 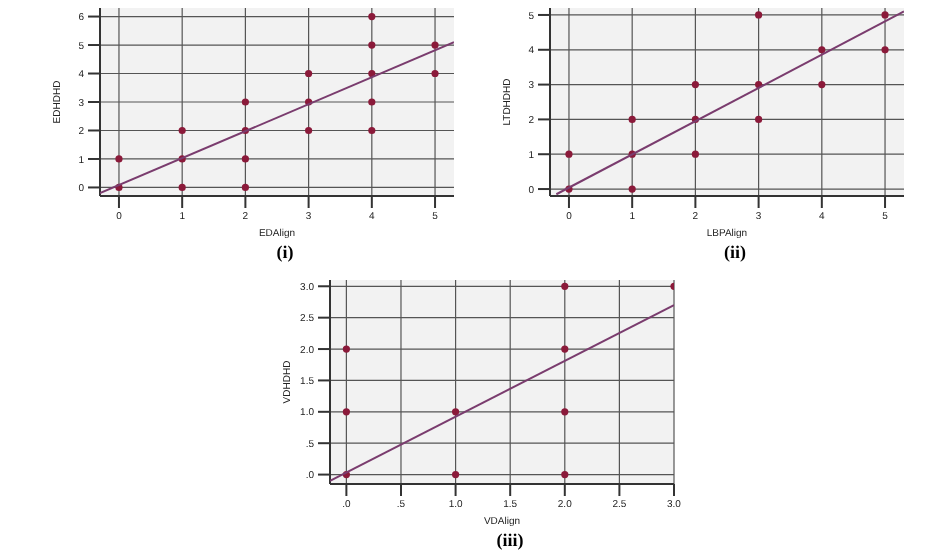 What do you see at coordinates (735, 252) in the screenshot?
I see `text: (ii)` at bounding box center [735, 252].